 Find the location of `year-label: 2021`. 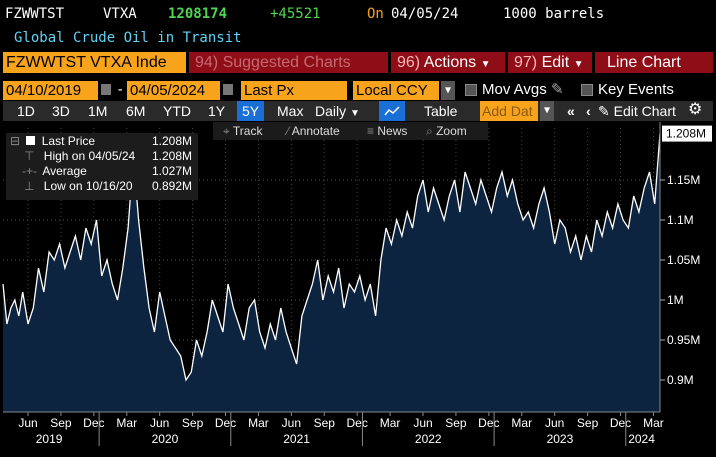

year-label: 2021 is located at coordinates (296, 439).